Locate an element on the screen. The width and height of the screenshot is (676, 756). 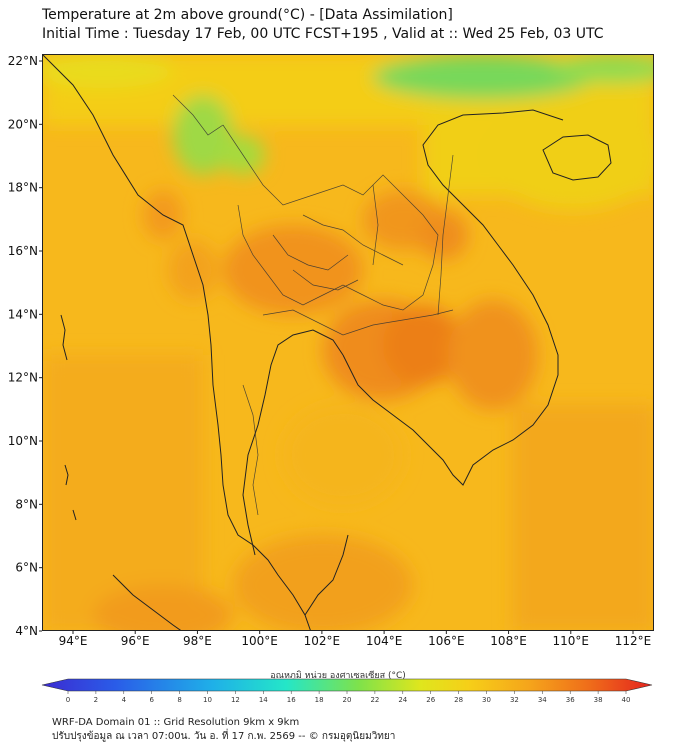
lon-tick-label: 112°E is located at coordinates (633, 641).